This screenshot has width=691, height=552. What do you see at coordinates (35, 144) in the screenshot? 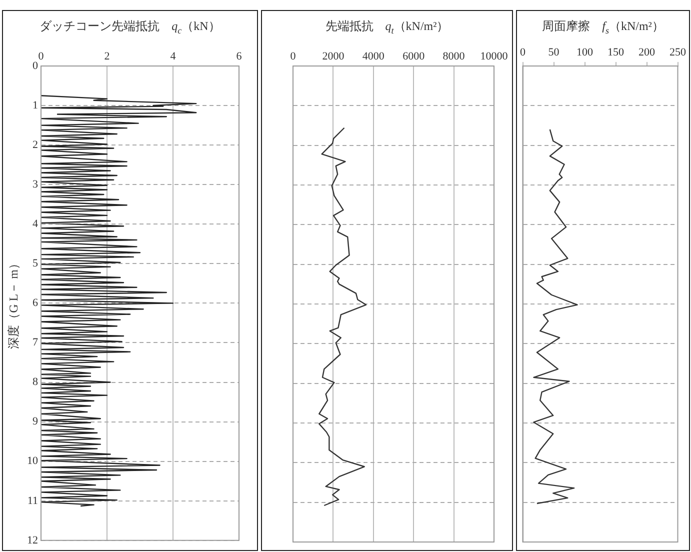
I see `y-tick-label: 2` at bounding box center [35, 144].